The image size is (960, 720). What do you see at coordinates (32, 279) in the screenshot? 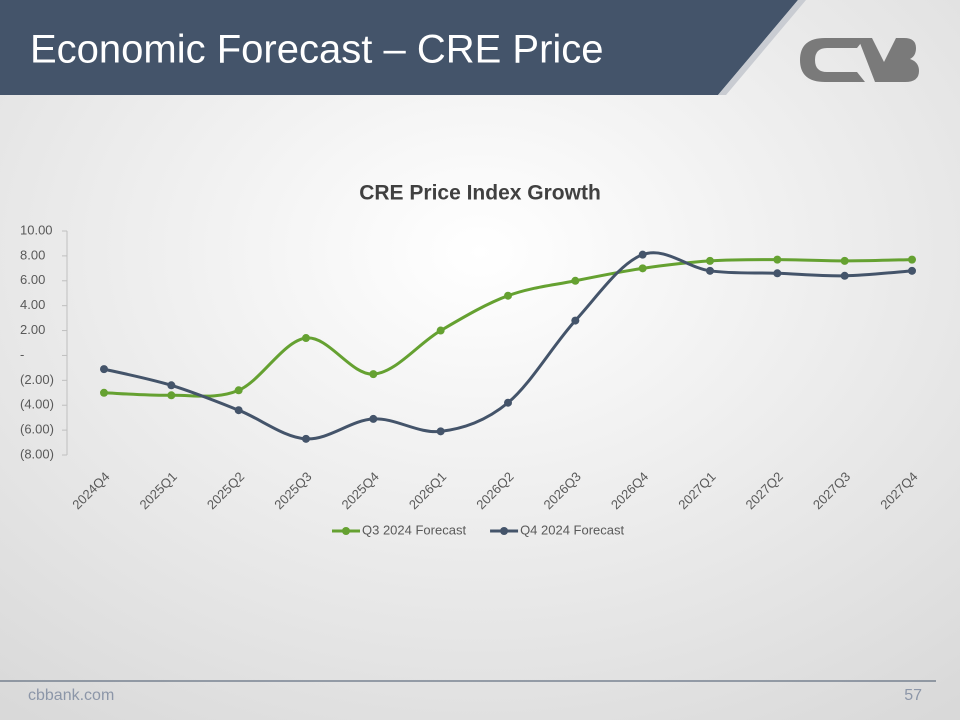
I see `y-tick-label: 6.00` at bounding box center [32, 279].